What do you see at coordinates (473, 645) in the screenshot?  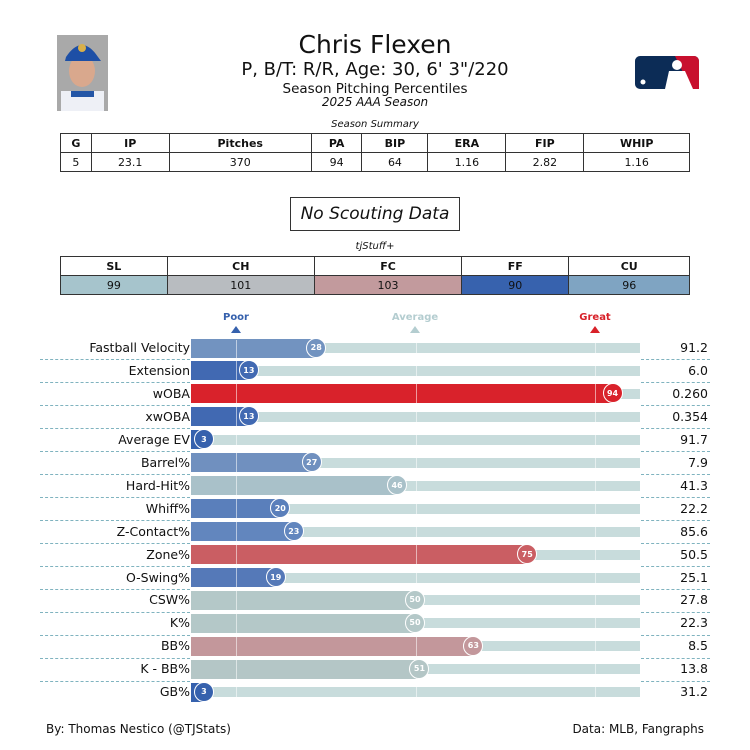 I see `percentile-badge: 63` at bounding box center [473, 645].